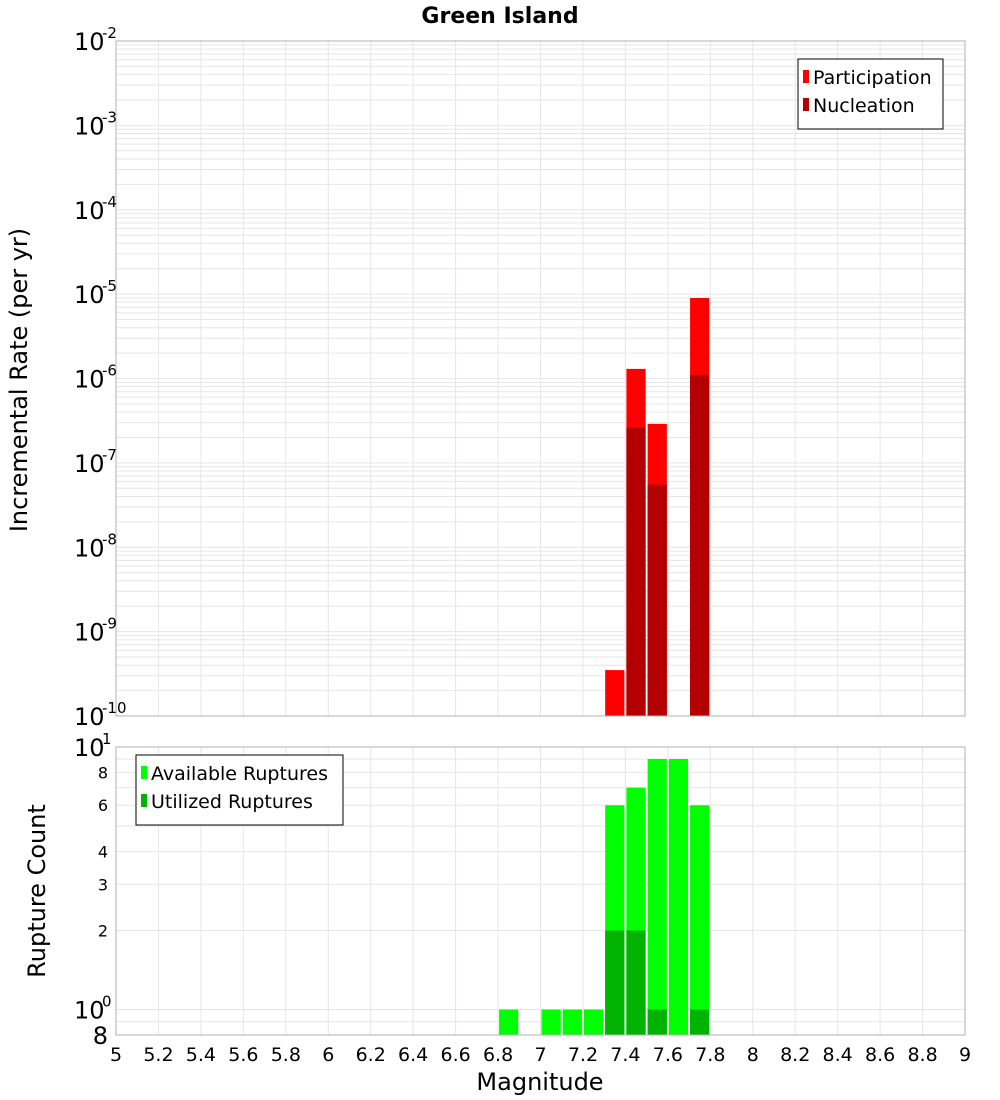 Image resolution: width=1000 pixels, height=1100 pixels. I want to click on bottom-y-tick-exponent: 0, so click(107, 1002).